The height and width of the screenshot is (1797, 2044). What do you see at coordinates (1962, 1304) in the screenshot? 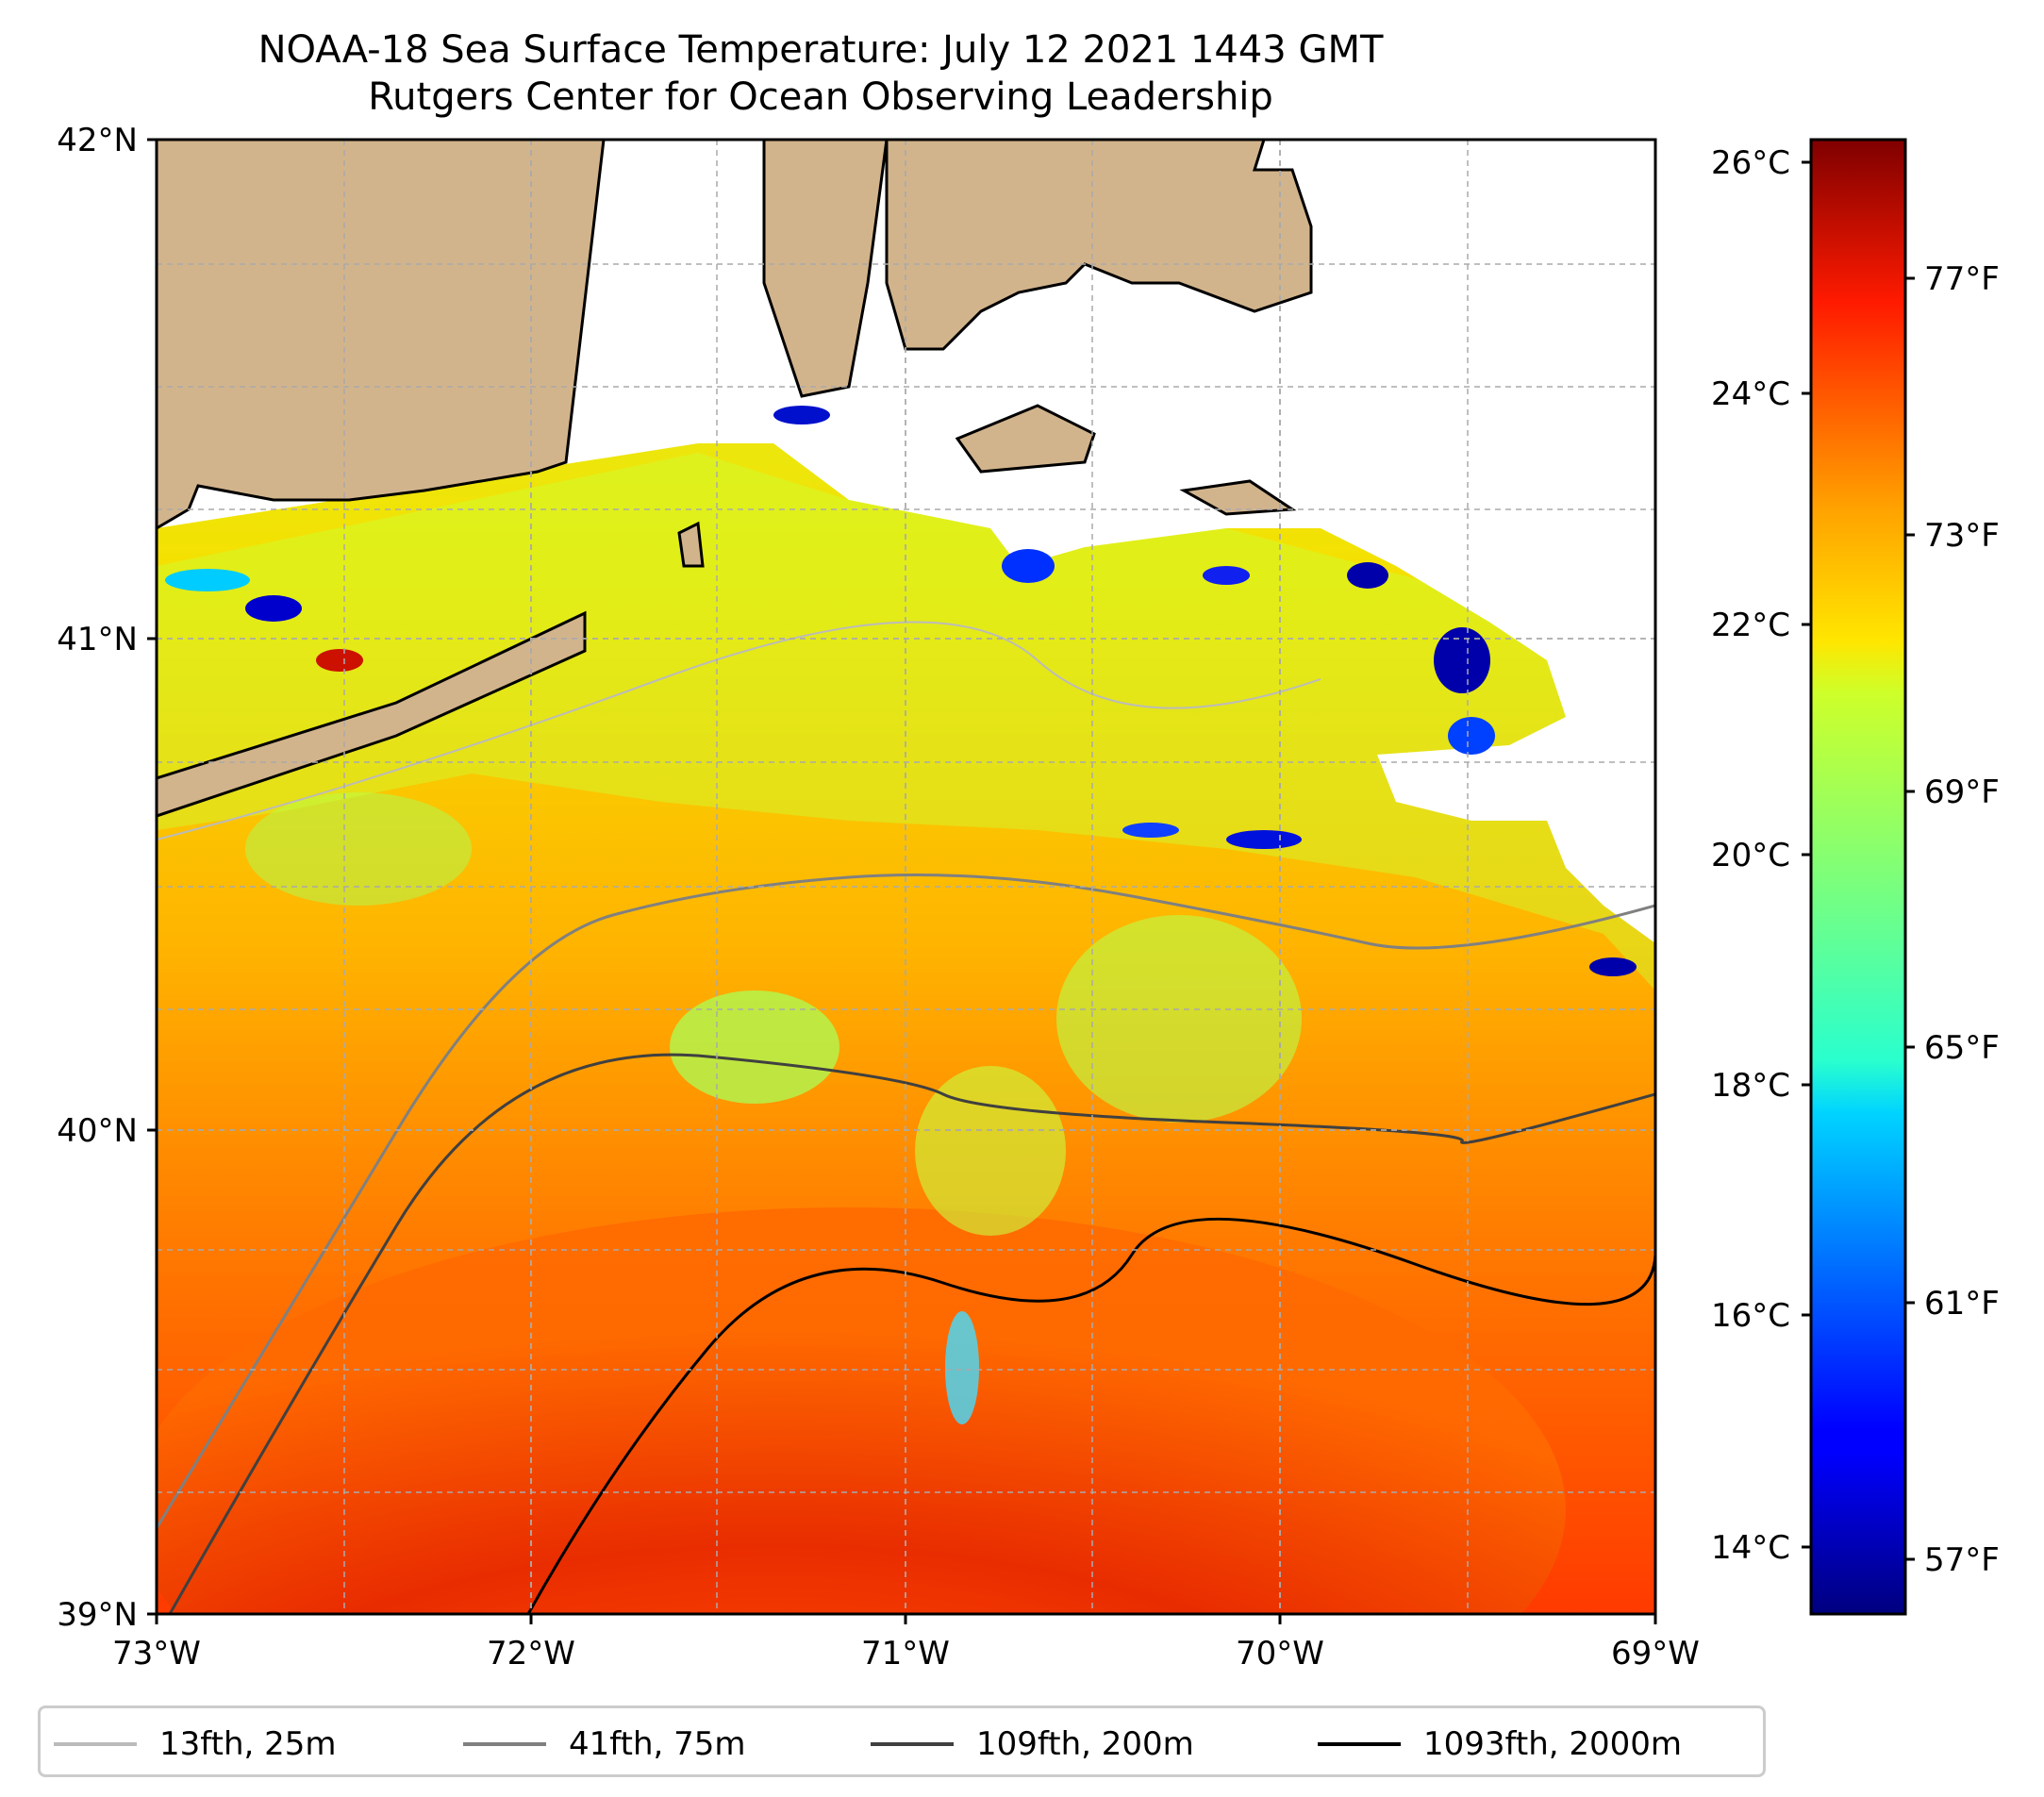
I see `fahrenheit-tick-label: 61°F` at bounding box center [1962, 1304].